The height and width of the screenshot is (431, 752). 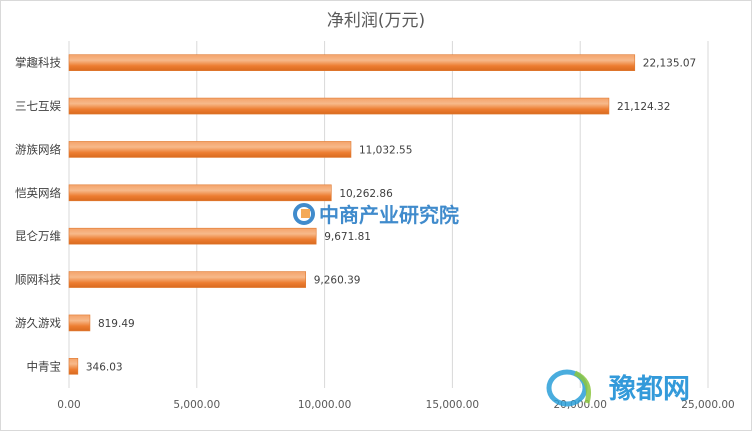 I want to click on x-tick-label: 10,000.00, so click(x=324, y=405).